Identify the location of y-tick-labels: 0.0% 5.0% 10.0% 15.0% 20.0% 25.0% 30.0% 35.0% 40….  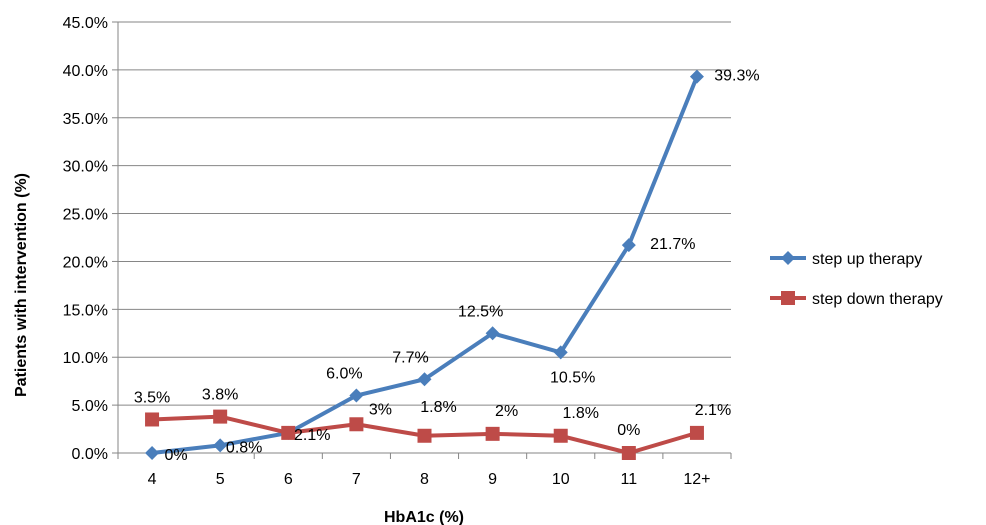
(85, 239).